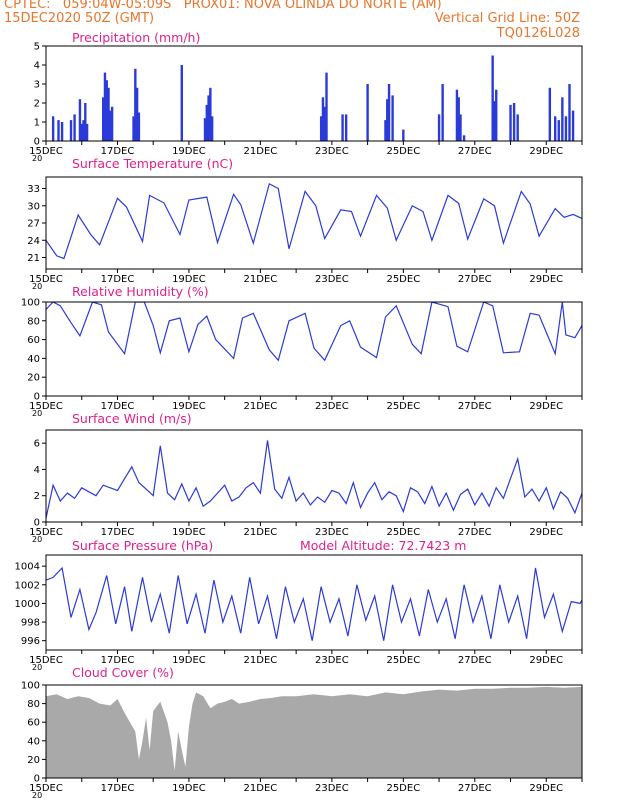  What do you see at coordinates (142, 545) in the screenshot?
I see `panel-title: Surface Pressure (hPa)` at bounding box center [142, 545].